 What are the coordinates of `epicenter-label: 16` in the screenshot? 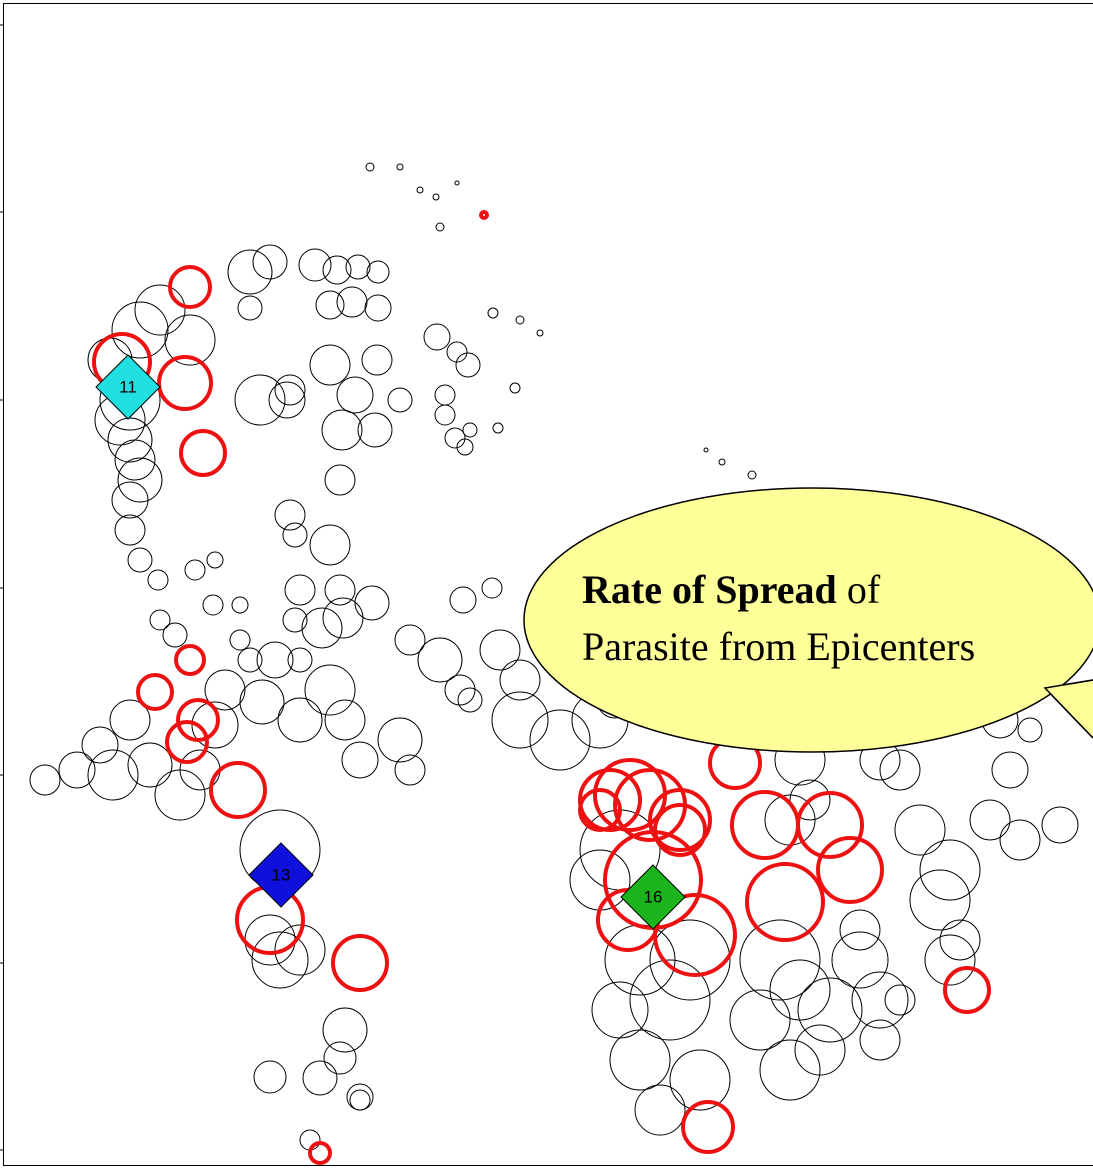 It's located at (653, 896).